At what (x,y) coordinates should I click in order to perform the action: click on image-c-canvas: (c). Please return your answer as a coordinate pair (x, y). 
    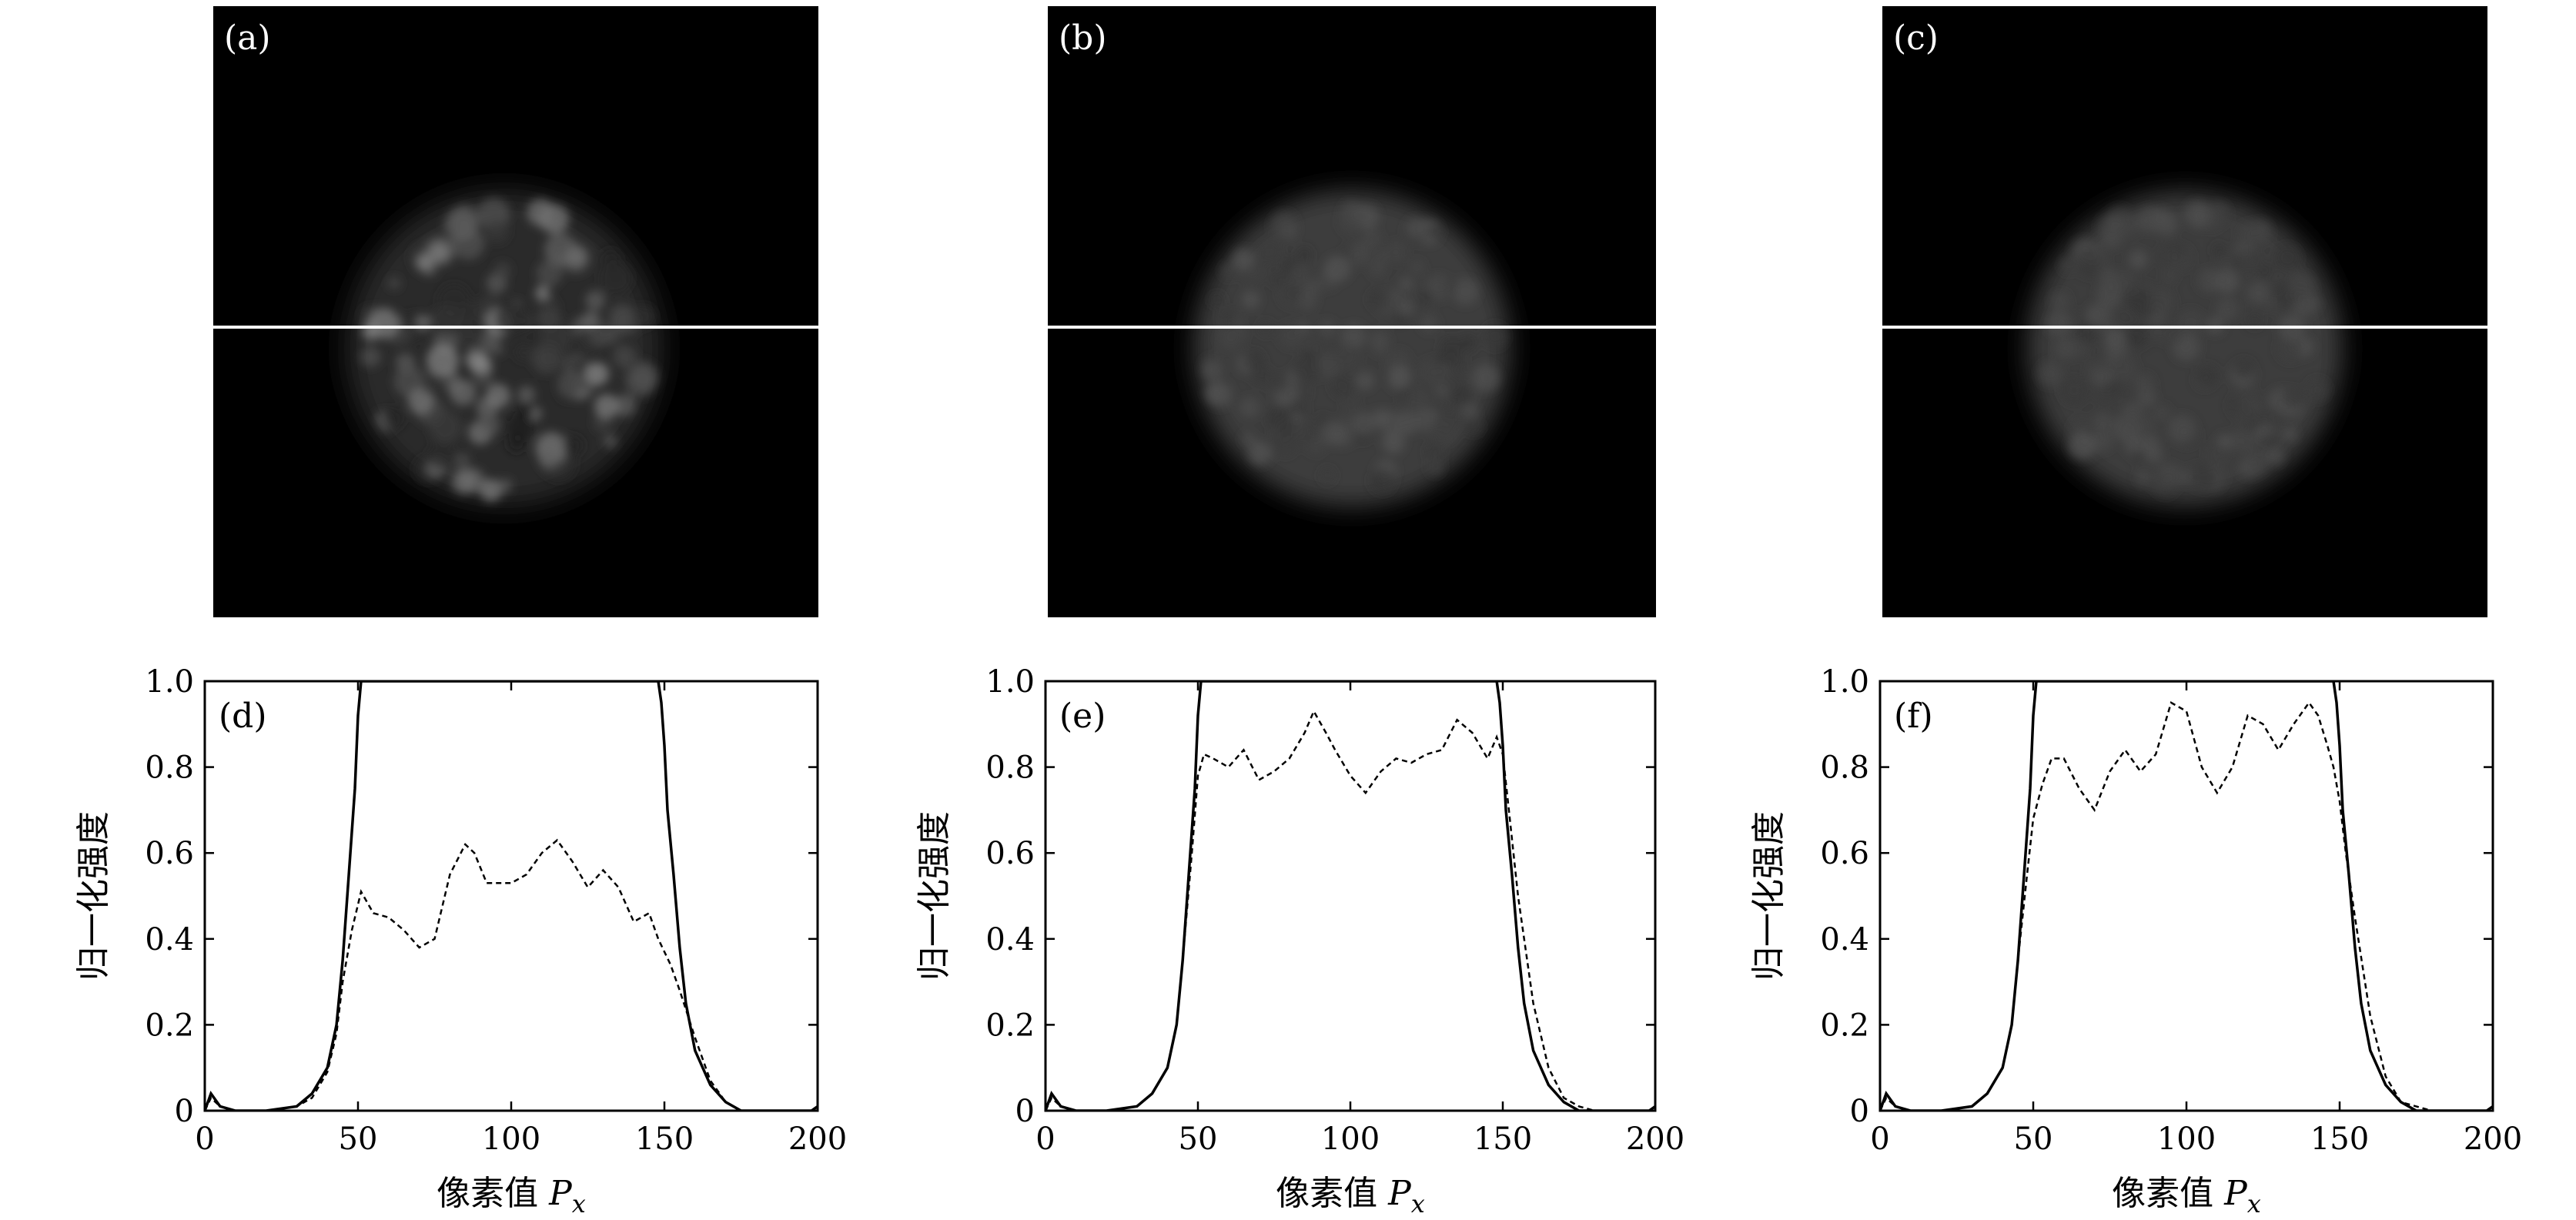
    Looking at the image, I should click on (2184, 311).